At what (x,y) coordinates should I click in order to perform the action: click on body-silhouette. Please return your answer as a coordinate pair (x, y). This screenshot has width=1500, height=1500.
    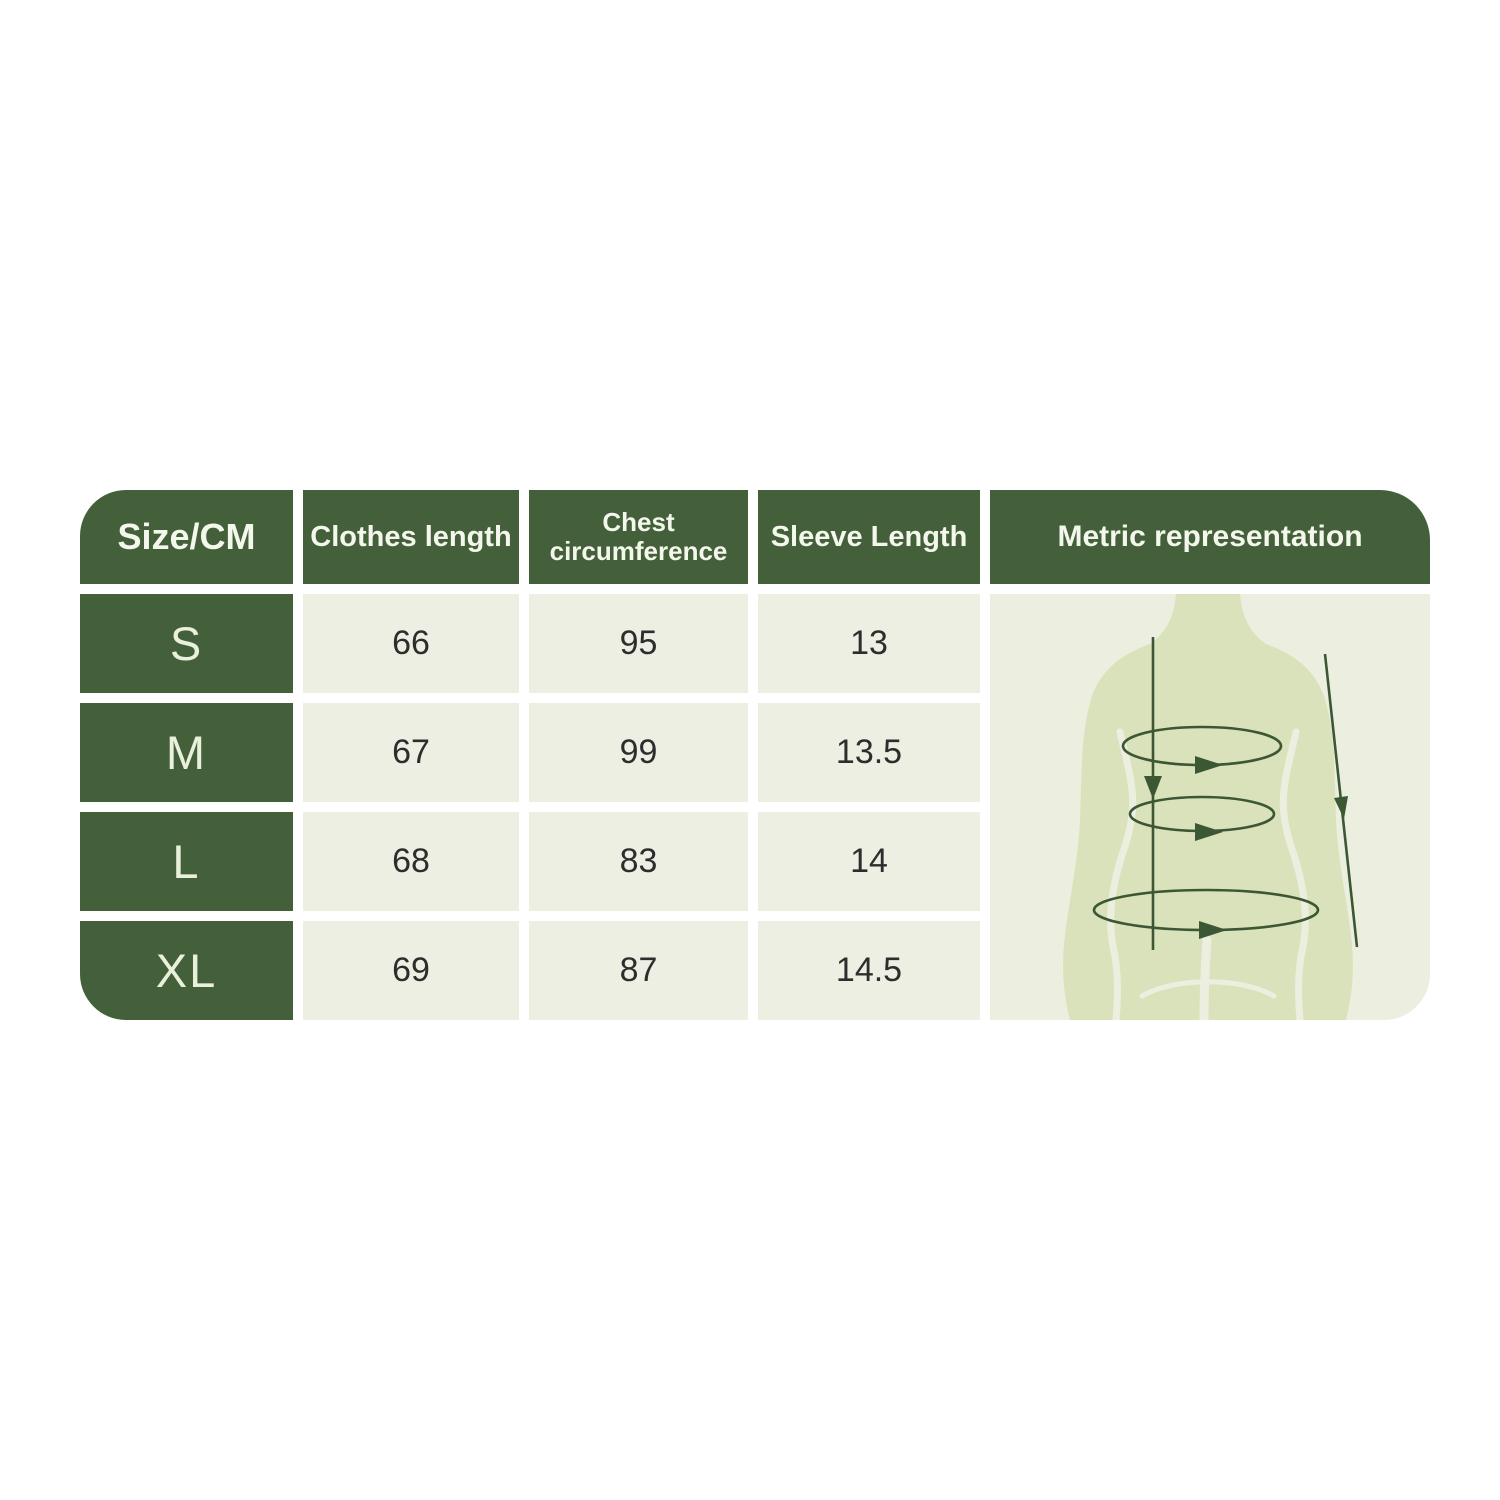
    Looking at the image, I should click on (1208, 807).